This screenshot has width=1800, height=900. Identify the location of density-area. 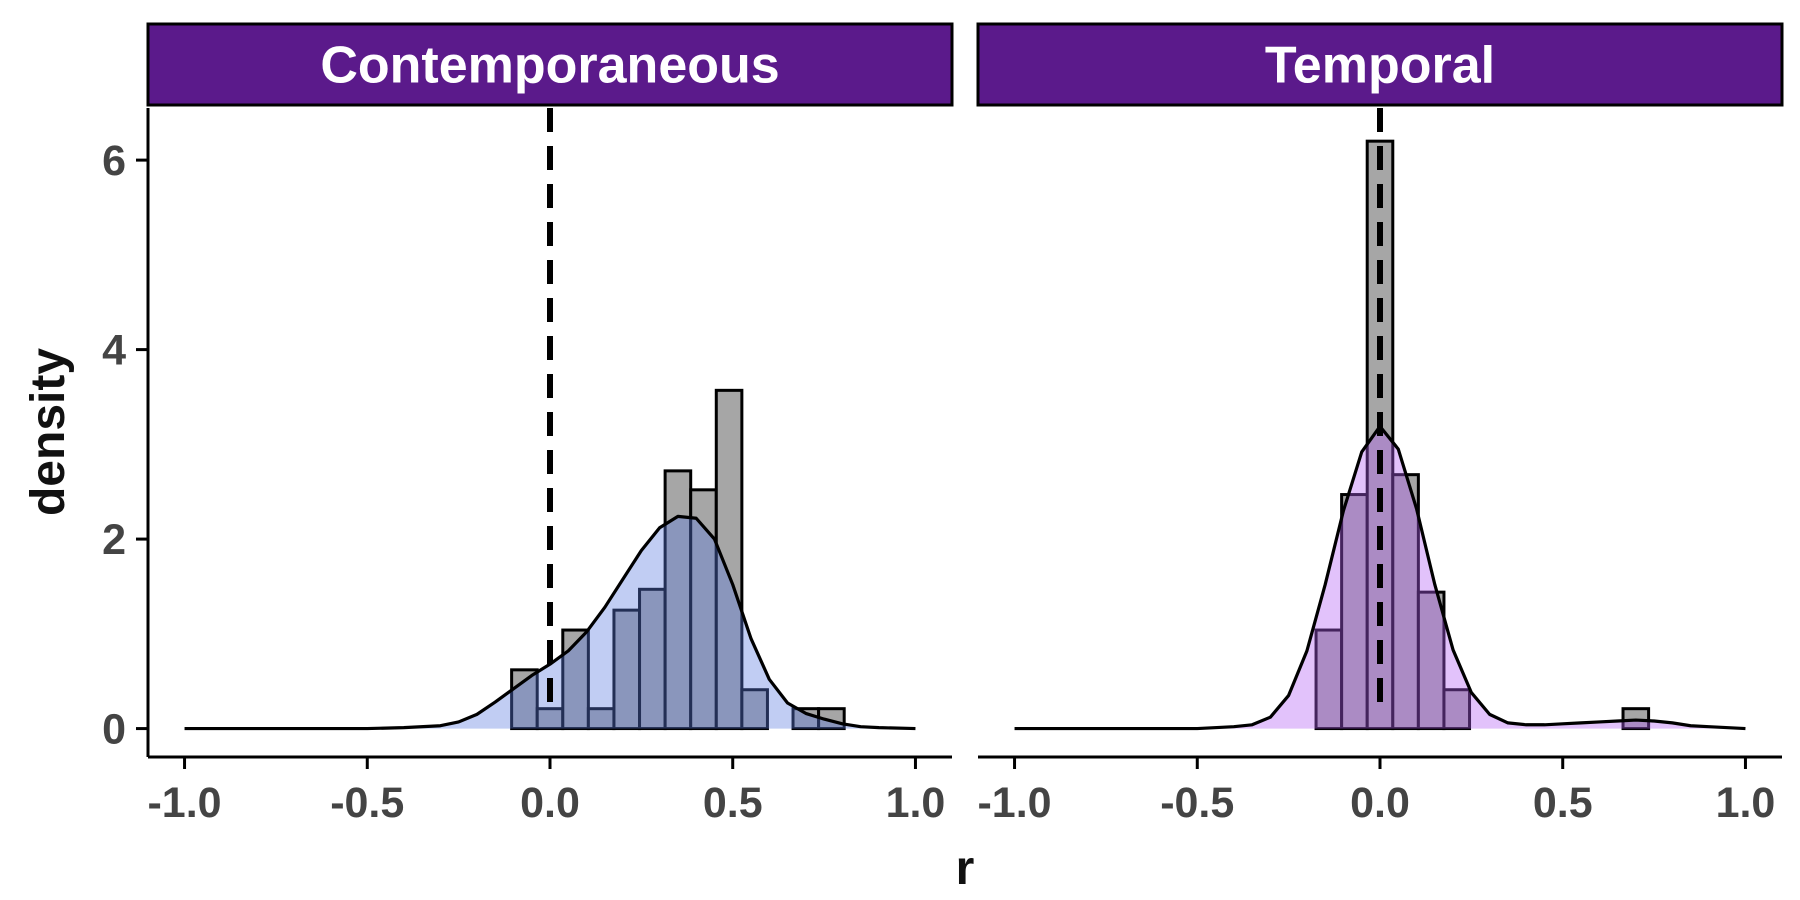
(550, 622).